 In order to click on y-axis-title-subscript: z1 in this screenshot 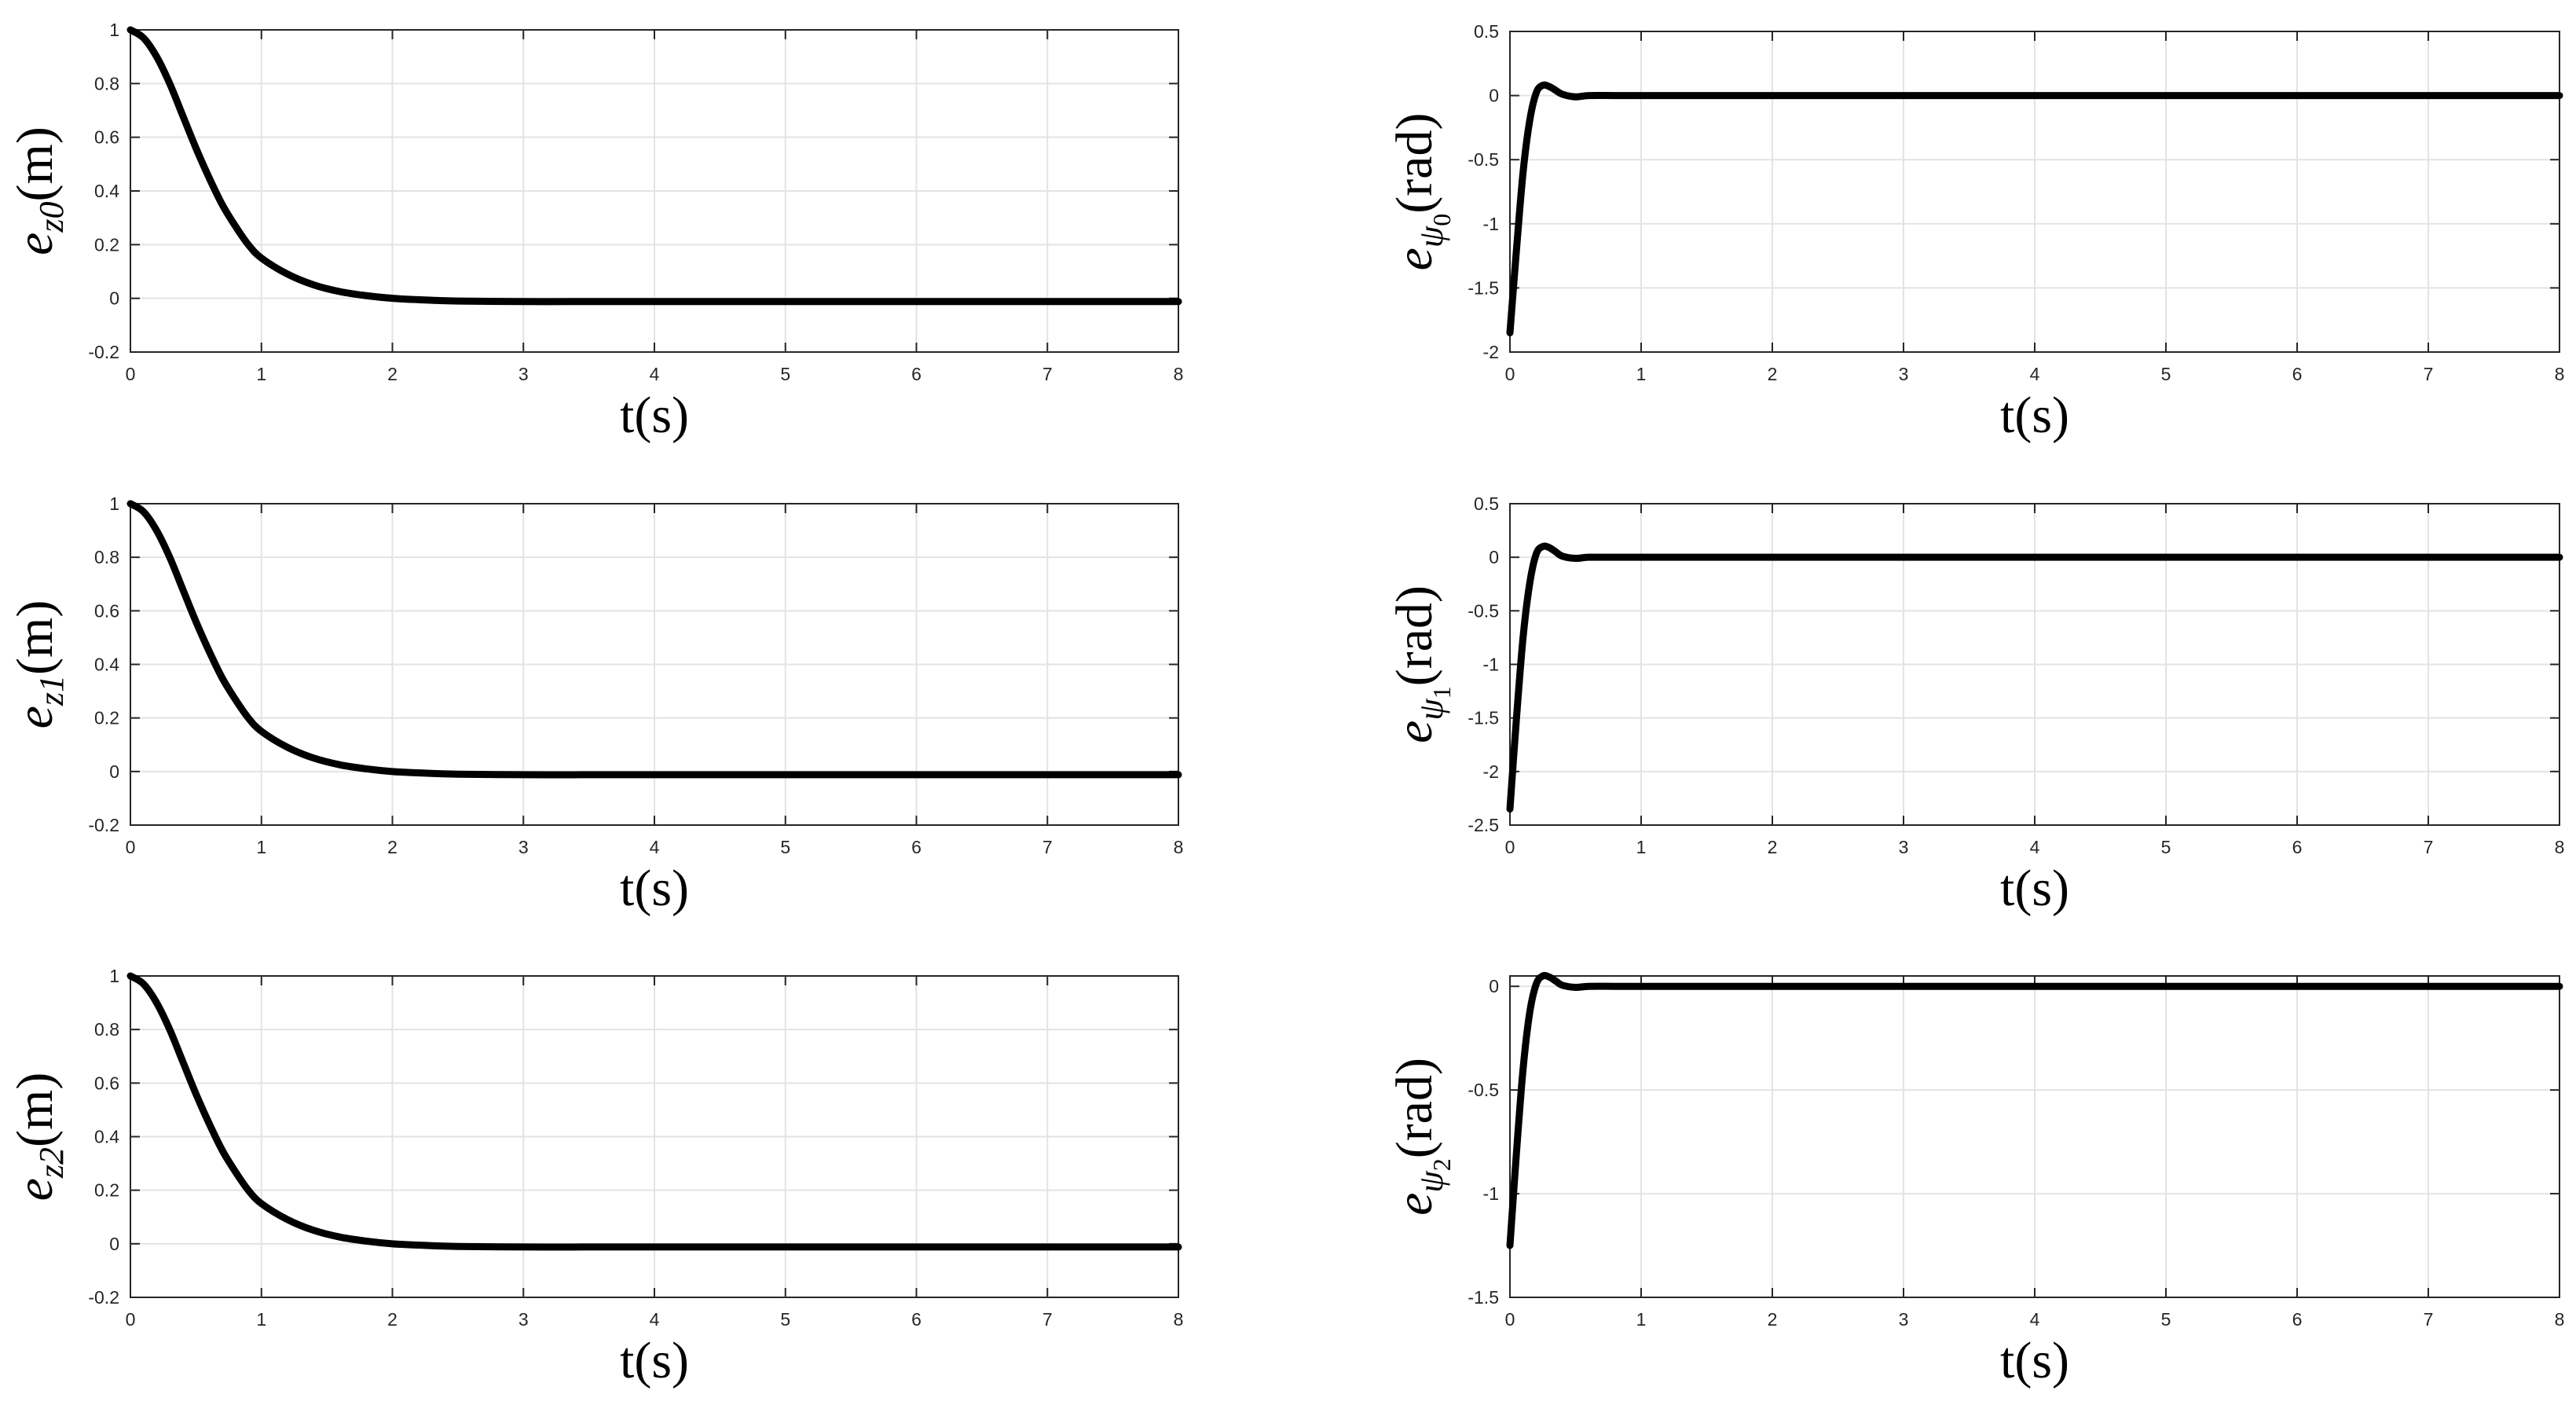, I will do `click(52, 690)`.